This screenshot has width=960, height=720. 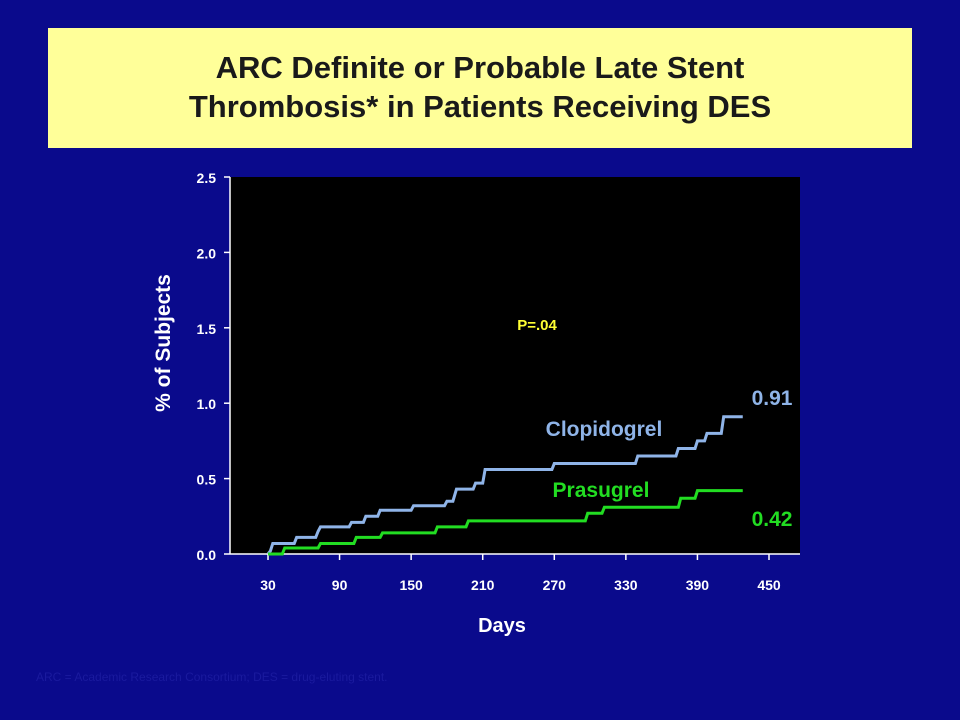 What do you see at coordinates (626, 585) in the screenshot?
I see `x-tick-label: 330` at bounding box center [626, 585].